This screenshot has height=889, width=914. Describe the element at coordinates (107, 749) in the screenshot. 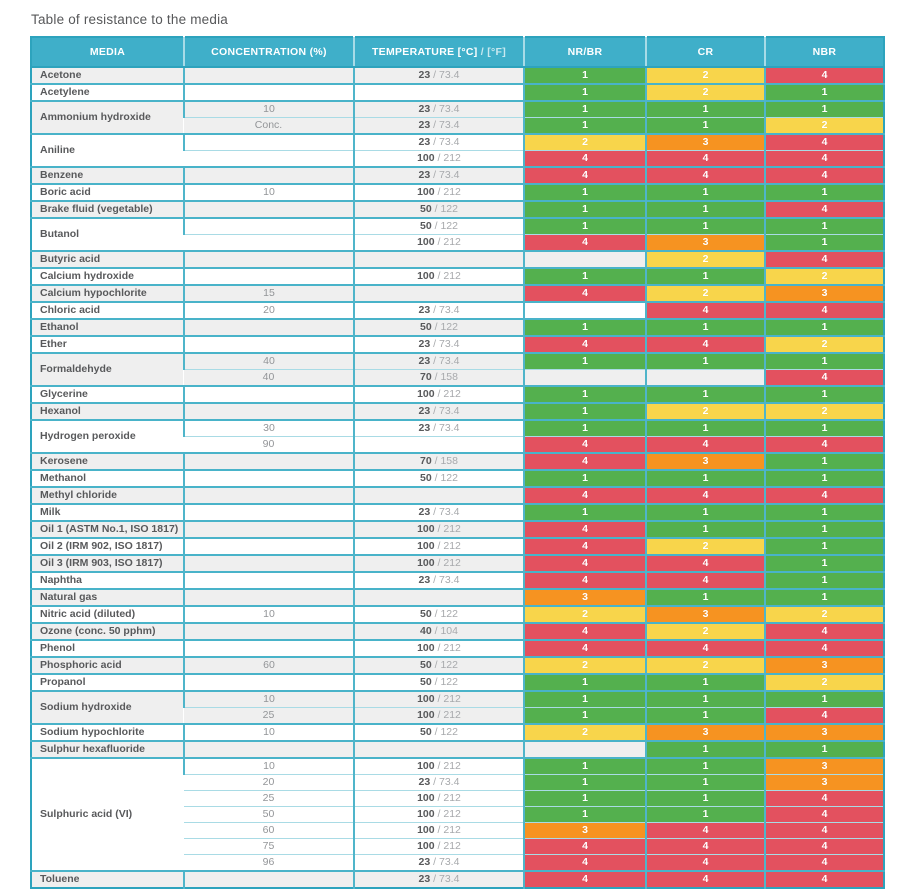

I see `media-cell: Sulphur hexafluoride` at that location.